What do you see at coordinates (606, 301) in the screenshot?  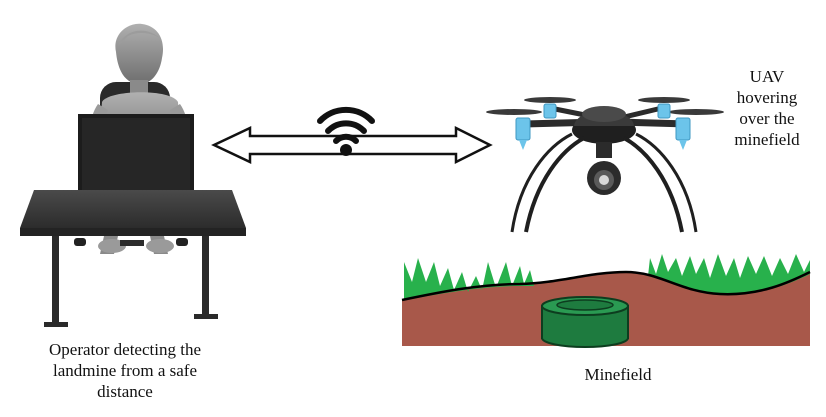 I see `minefield-icon` at bounding box center [606, 301].